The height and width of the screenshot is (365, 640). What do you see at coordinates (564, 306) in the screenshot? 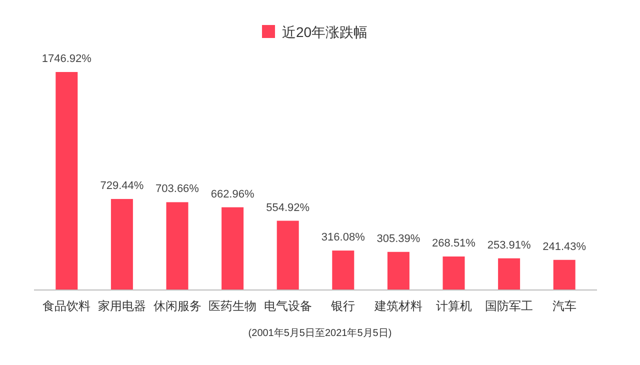
I see `x-tick-label: 汽车` at bounding box center [564, 306].